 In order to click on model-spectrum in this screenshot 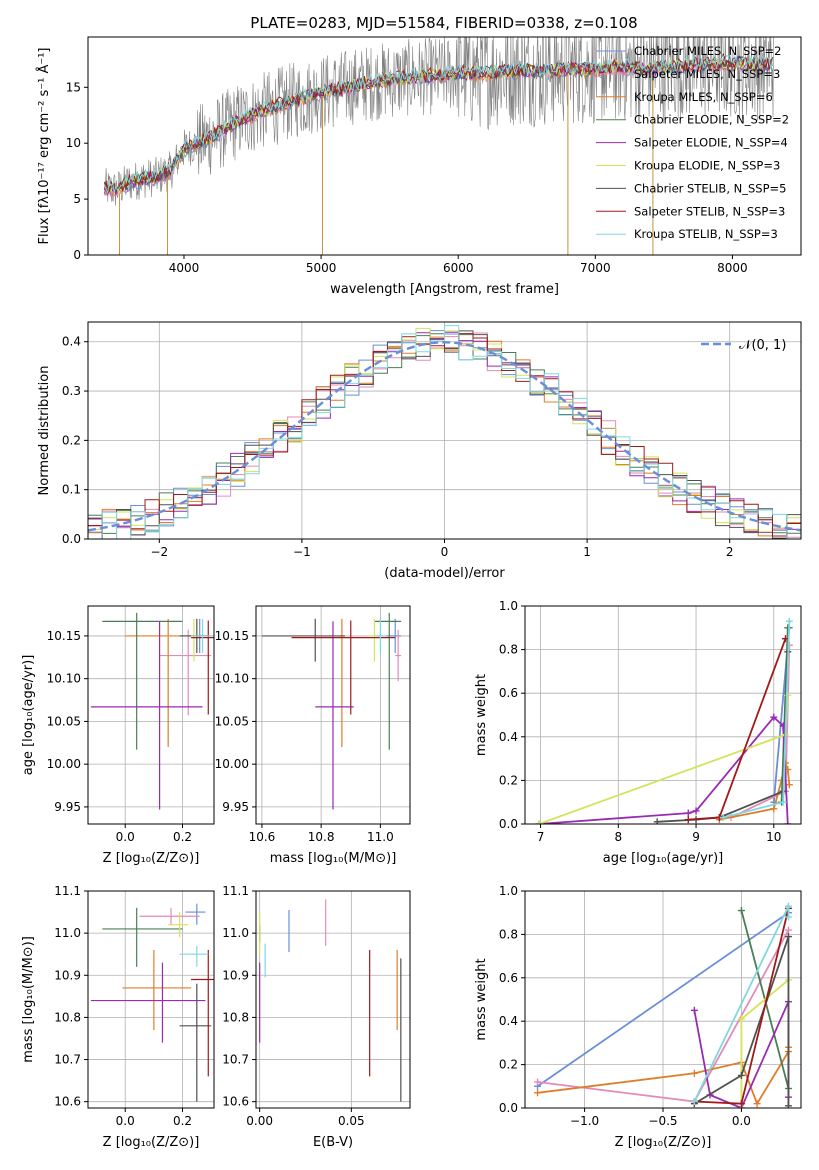, I will do `click(438, 124)`.